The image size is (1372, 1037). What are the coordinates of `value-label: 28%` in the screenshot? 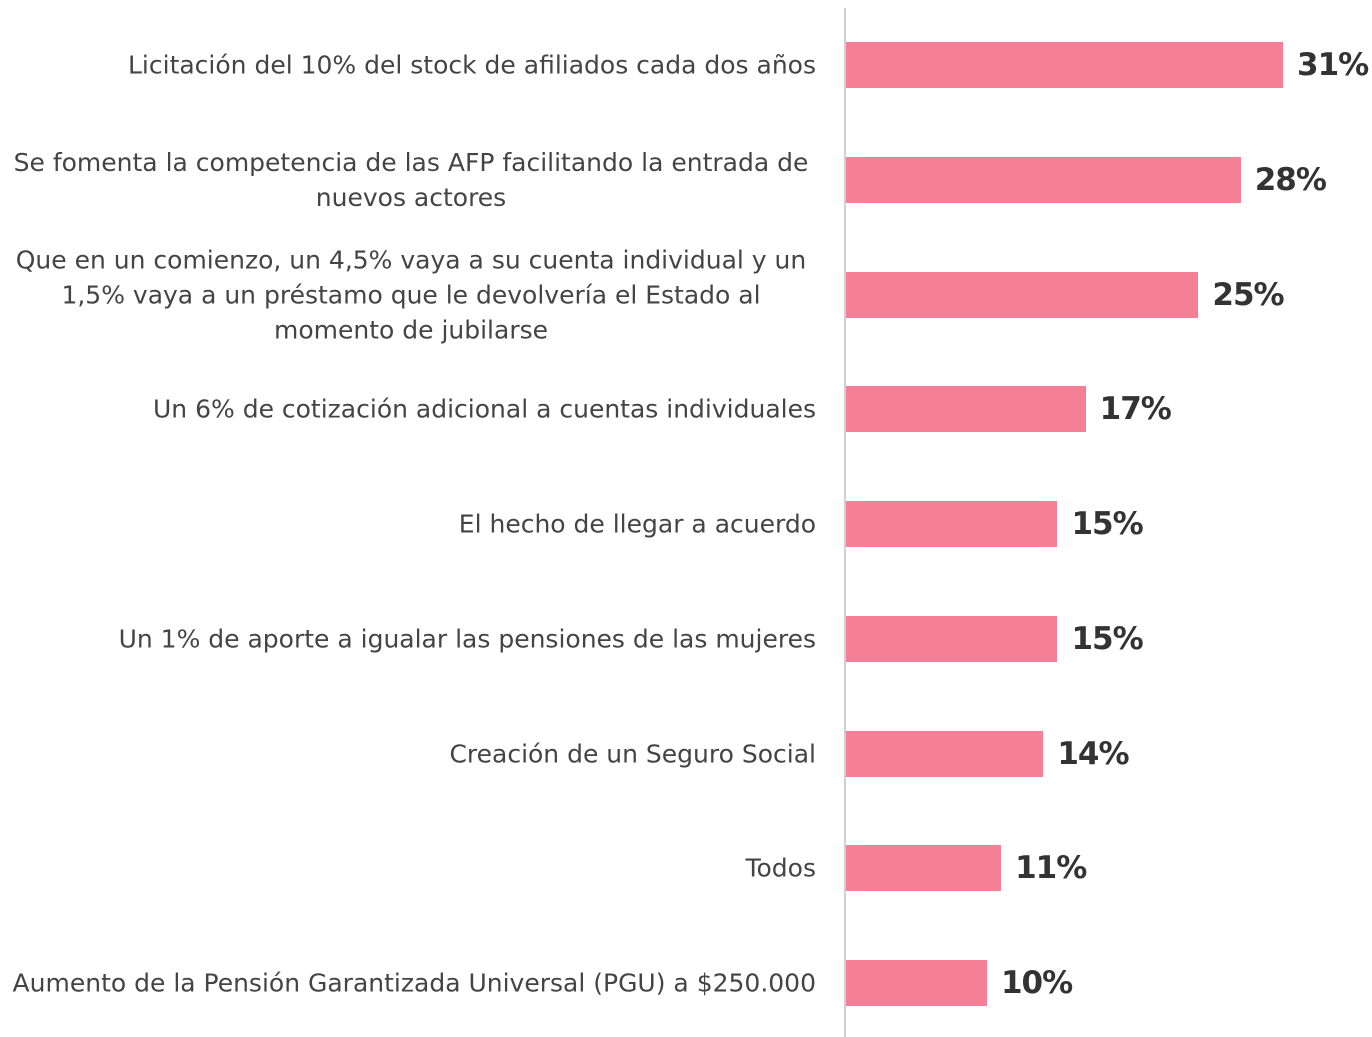 It's located at (1290, 179).